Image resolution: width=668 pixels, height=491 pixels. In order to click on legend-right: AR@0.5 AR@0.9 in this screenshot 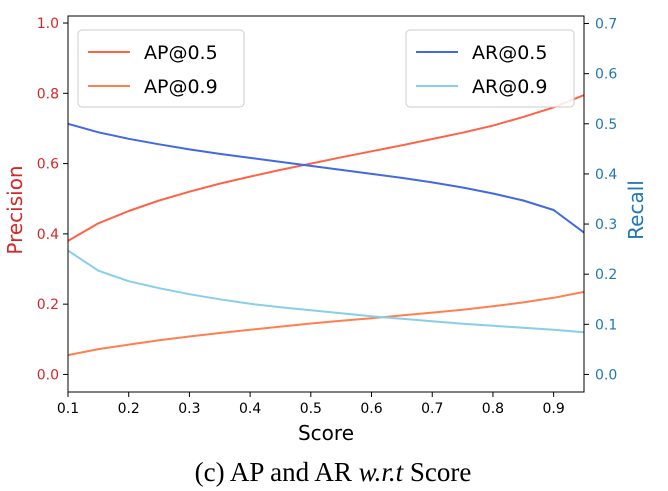, I will do `click(490, 68)`.